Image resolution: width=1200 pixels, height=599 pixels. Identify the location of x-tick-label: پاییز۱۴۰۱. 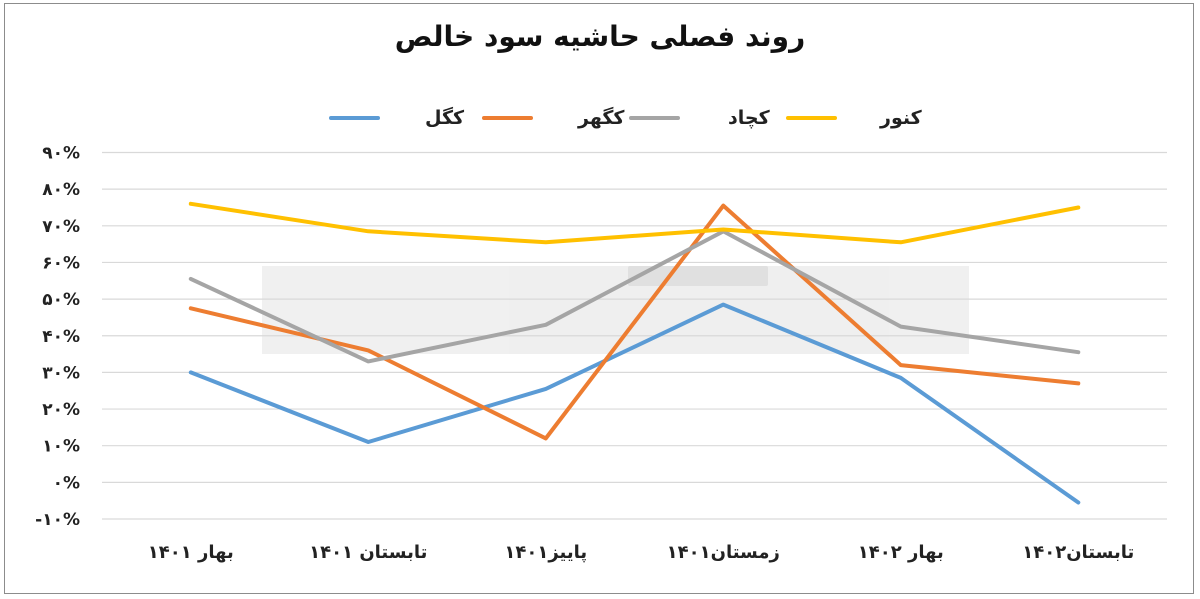
(545, 552).